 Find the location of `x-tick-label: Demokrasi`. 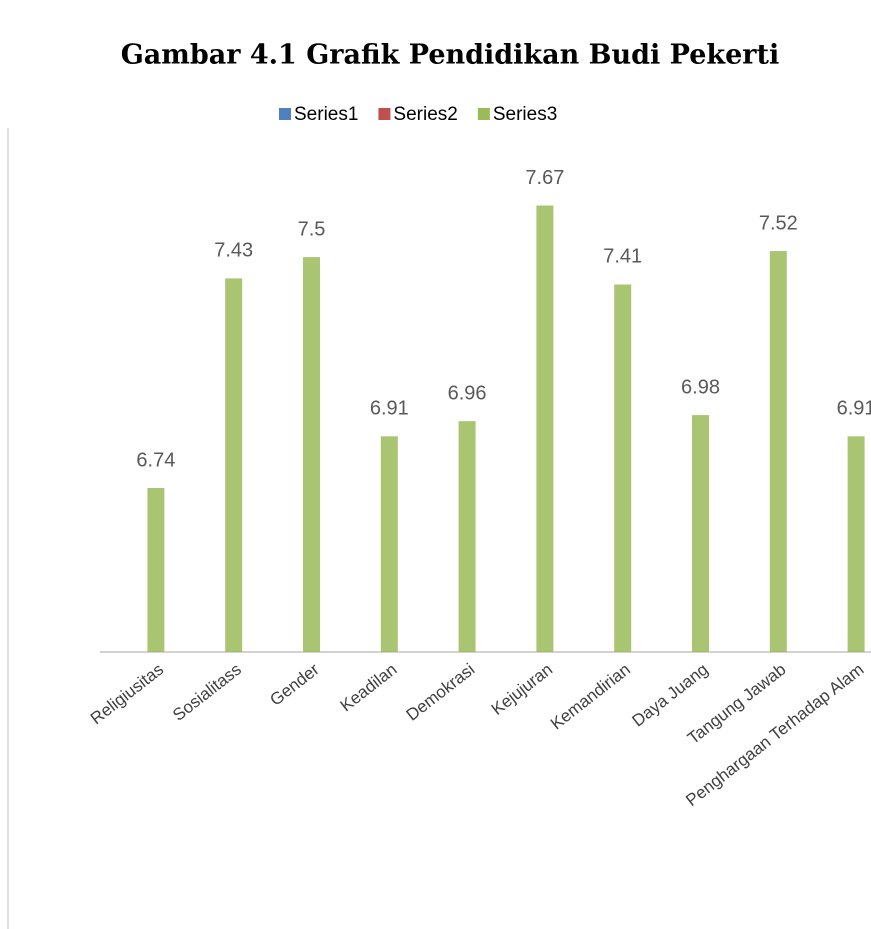

x-tick-label: Demokrasi is located at coordinates (441, 692).